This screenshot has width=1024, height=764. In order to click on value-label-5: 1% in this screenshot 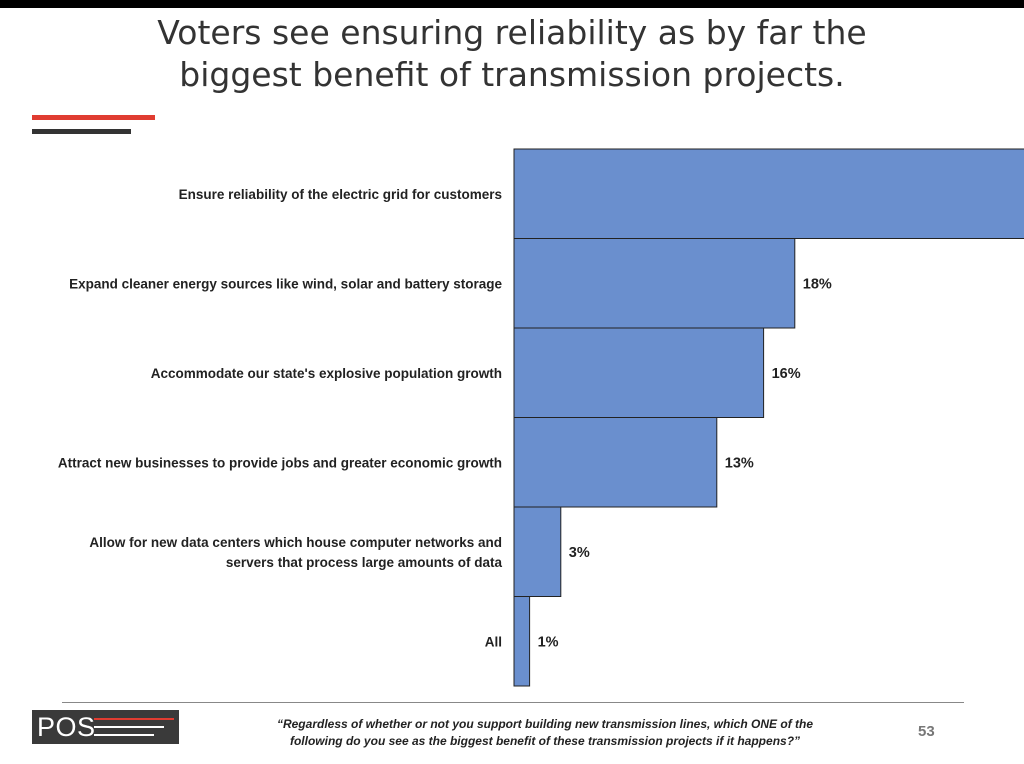, I will do `click(548, 642)`.